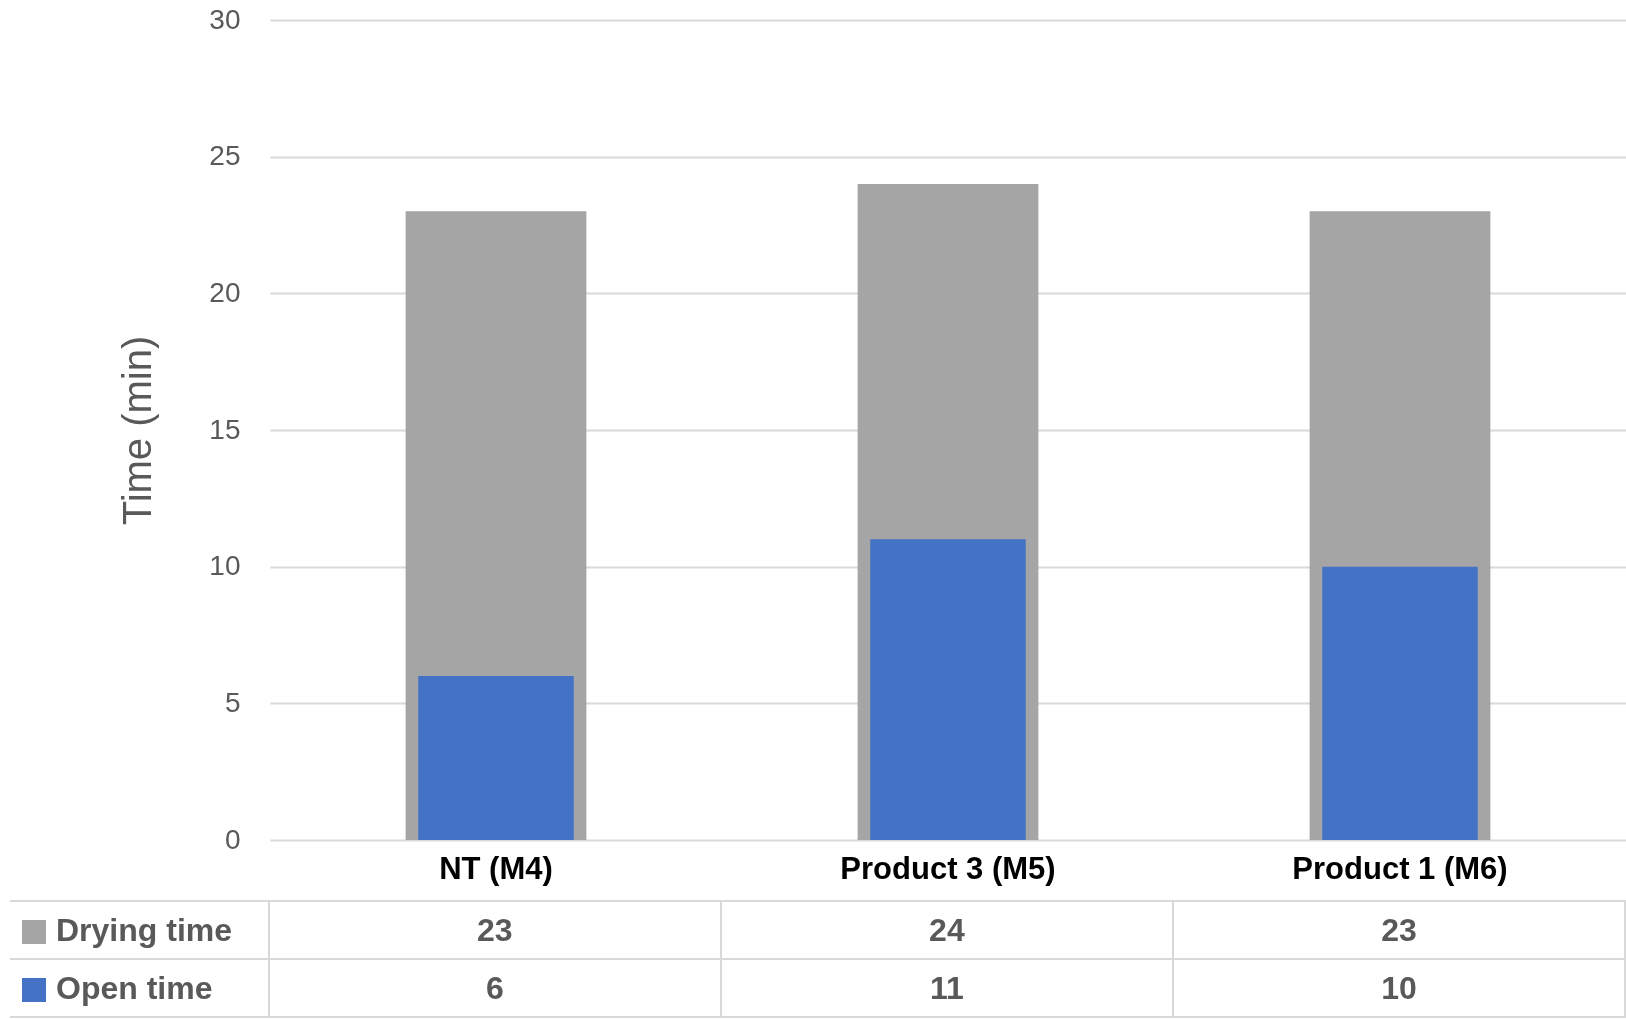 This screenshot has height=1019, width=1626. I want to click on y-tick-label: 5, so click(232, 702).